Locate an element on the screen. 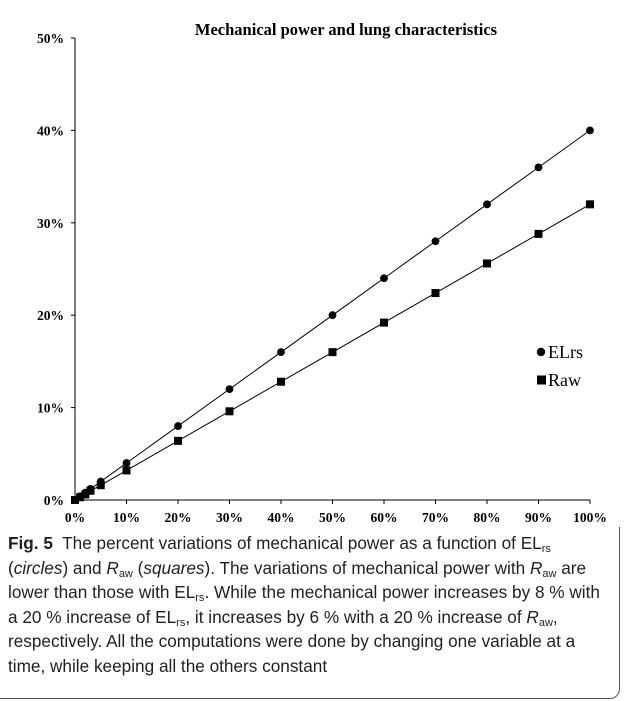 The image size is (632, 701). legend-marker-raw is located at coordinates (541, 380).